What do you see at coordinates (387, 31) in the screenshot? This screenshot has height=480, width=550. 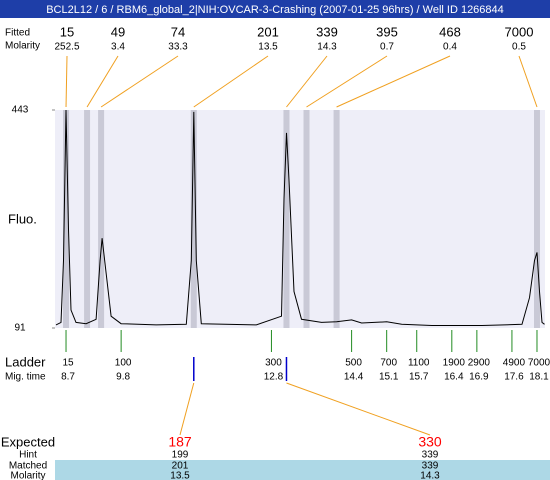 I see `peak-size: 395` at bounding box center [387, 31].